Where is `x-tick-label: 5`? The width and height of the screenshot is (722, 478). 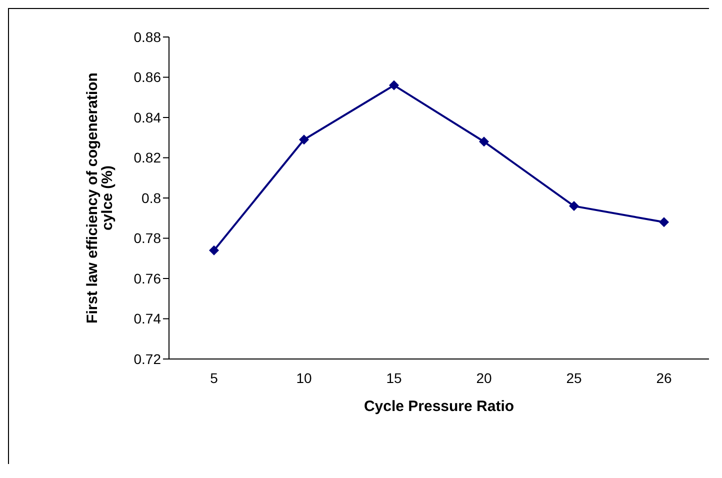
x-tick-label: 5 is located at coordinates (214, 378).